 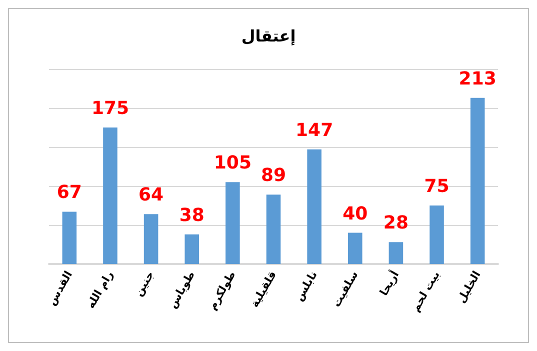 What do you see at coordinates (233, 163) in the screenshot?
I see `data-label: 105` at bounding box center [233, 163].